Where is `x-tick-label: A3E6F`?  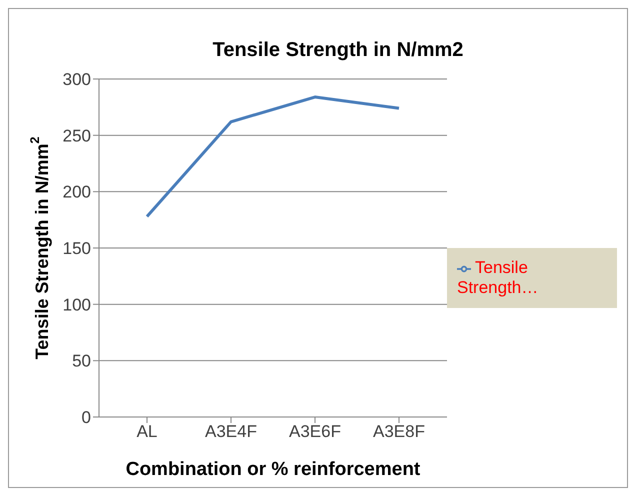 x-tick-label: A3E6F is located at coordinates (315, 432).